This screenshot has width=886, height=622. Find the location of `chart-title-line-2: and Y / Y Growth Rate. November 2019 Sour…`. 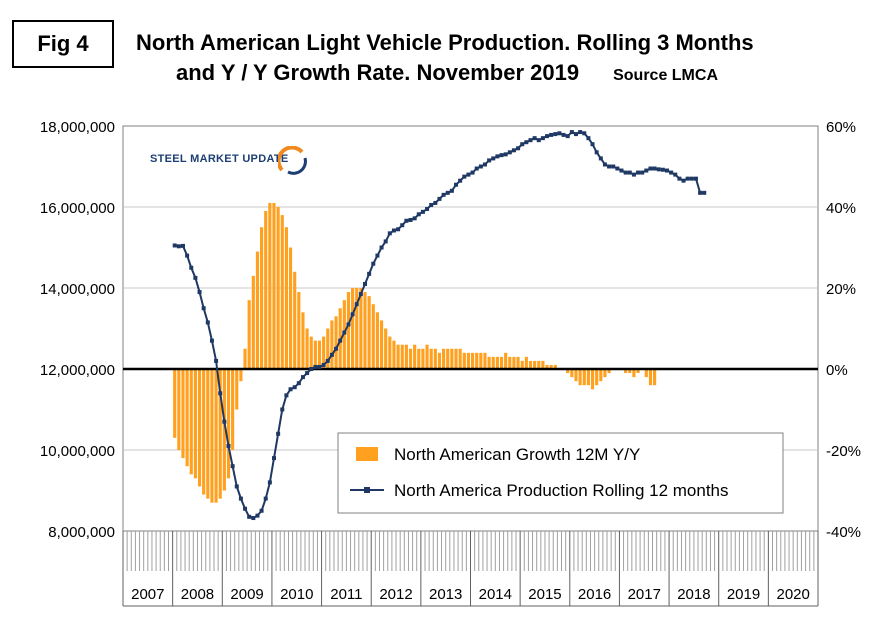

chart-title-line-2: and Y / Y Growth Rate. November 2019 Sour… is located at coordinates (447, 73).